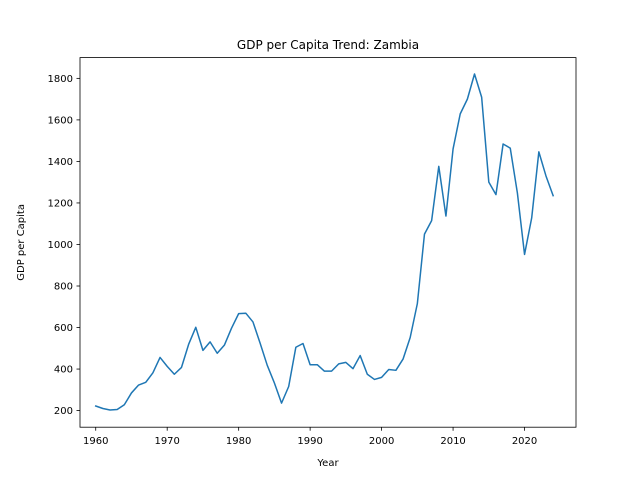 Image resolution: width=640 pixels, height=480 pixels. I want to click on x-tick-label: 1960, so click(95, 441).